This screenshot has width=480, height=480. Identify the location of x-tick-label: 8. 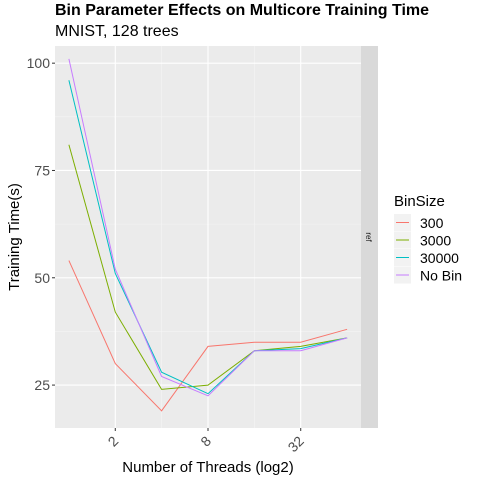
(205, 441).